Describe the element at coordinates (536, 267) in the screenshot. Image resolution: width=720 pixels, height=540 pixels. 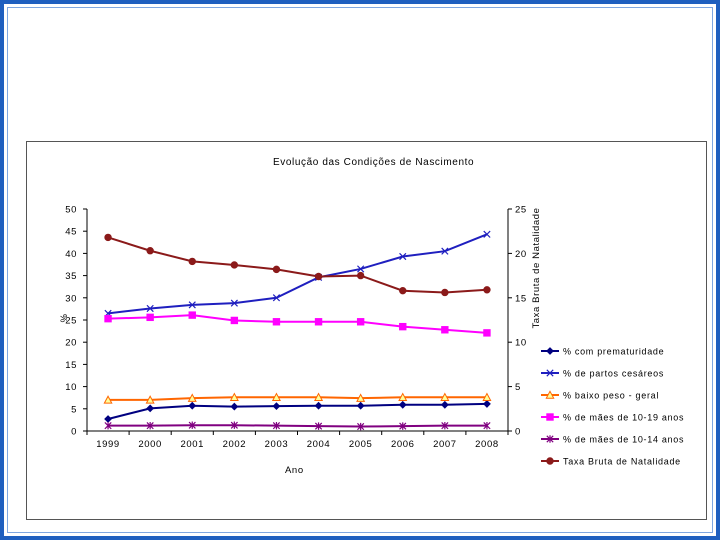
I see `y-axis-label-right: Taxa Bruta de Natalidade` at that location.